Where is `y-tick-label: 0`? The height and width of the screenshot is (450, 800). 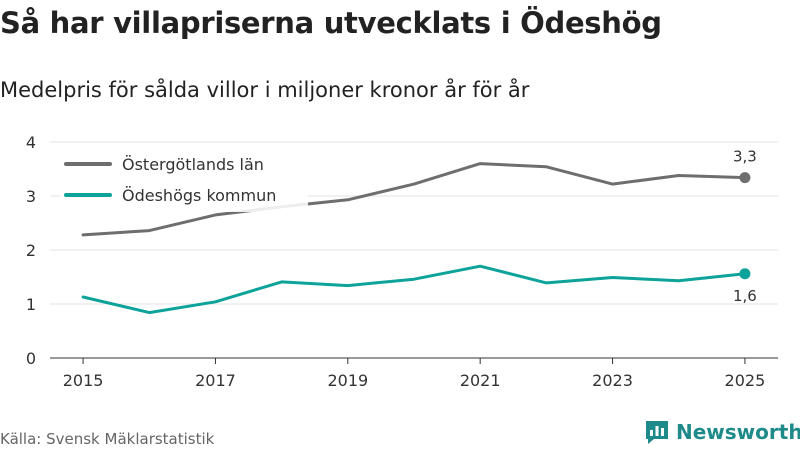
y-tick-label: 0 is located at coordinates (31, 358).